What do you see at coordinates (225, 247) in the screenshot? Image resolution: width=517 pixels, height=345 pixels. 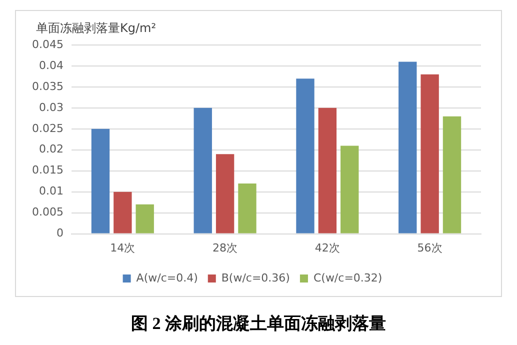 I see `x-tick-label: 28次` at bounding box center [225, 247].